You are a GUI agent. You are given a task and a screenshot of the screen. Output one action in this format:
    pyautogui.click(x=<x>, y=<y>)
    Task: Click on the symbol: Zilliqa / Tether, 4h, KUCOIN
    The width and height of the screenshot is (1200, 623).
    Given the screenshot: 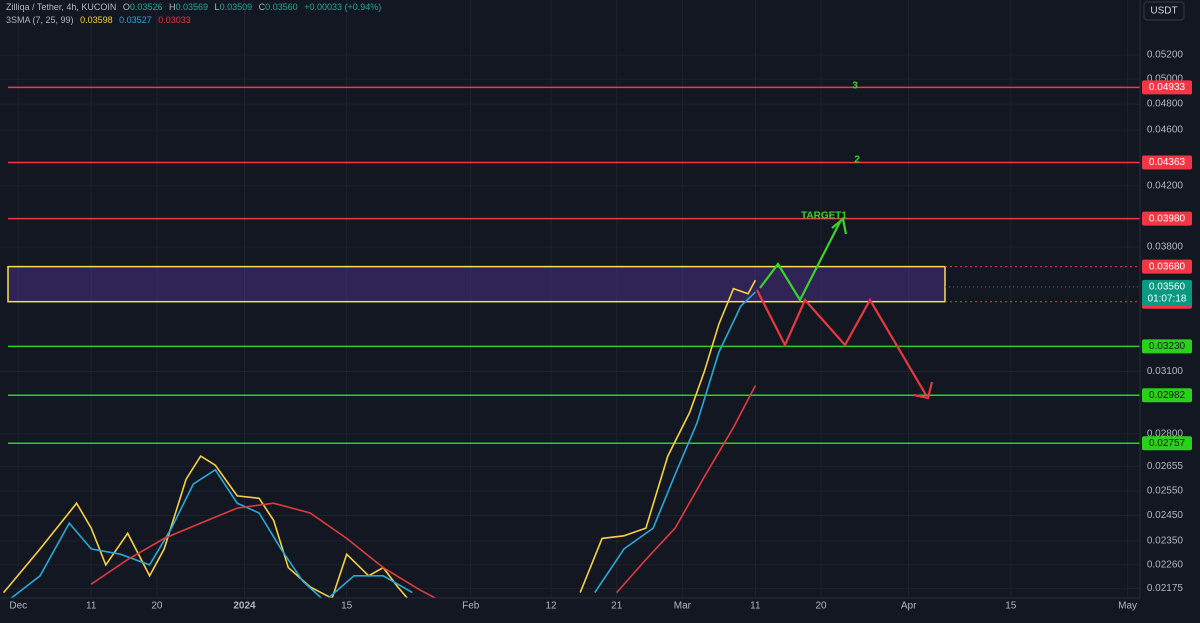 What is the action you would take?
    pyautogui.click(x=61, y=7)
    